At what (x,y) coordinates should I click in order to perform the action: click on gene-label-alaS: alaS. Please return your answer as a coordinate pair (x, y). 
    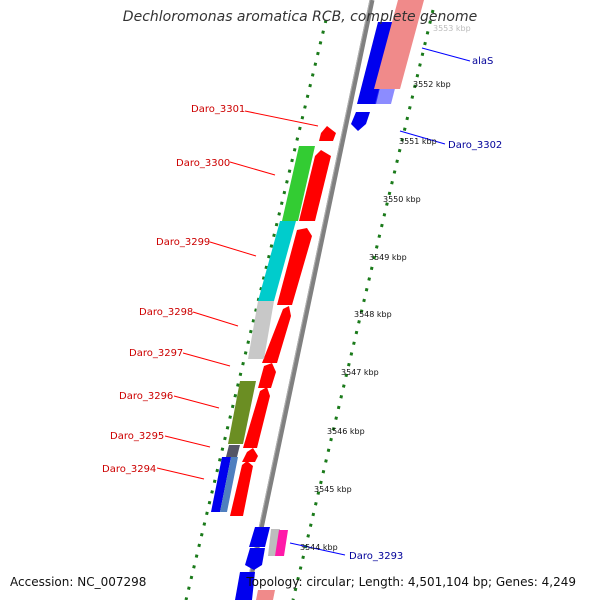
    Looking at the image, I should click on (482, 61).